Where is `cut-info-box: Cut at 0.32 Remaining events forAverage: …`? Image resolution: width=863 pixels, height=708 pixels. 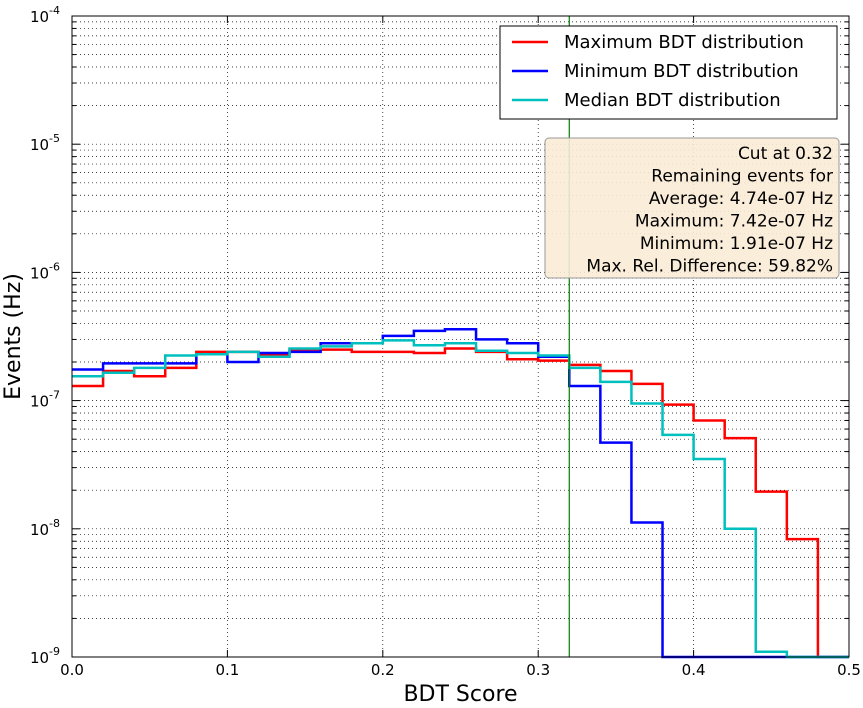
cut-info-box: Cut at 0.32 Remaining events forAverage: … is located at coordinates (692, 208).